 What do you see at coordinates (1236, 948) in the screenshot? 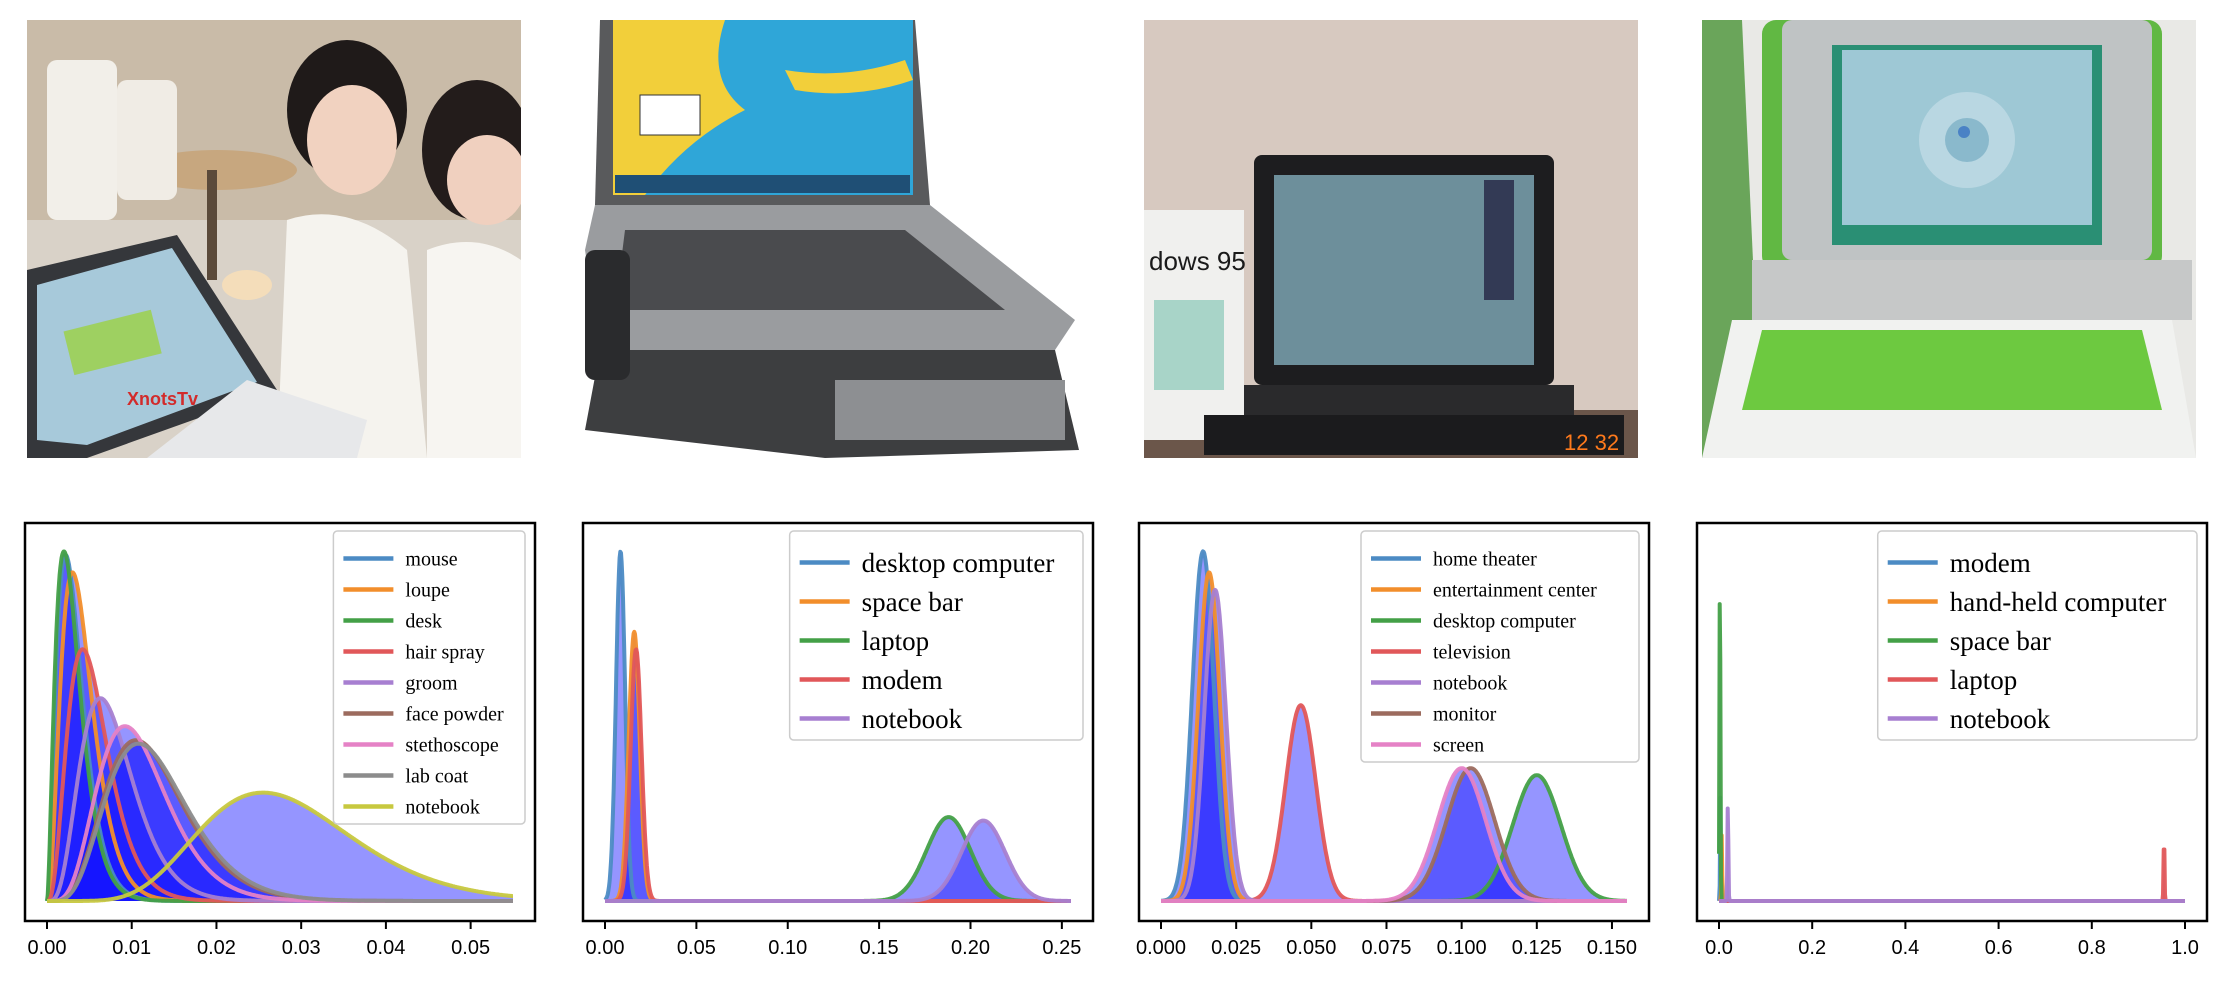
I see `x-tick-label: 0.025` at bounding box center [1236, 948].